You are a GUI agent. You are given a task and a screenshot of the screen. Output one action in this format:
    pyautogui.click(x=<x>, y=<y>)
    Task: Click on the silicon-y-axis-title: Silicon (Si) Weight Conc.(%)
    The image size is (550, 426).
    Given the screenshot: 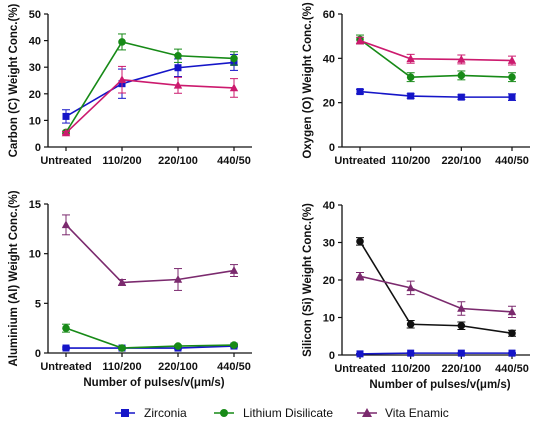 What is the action you would take?
    pyautogui.click(x=308, y=280)
    